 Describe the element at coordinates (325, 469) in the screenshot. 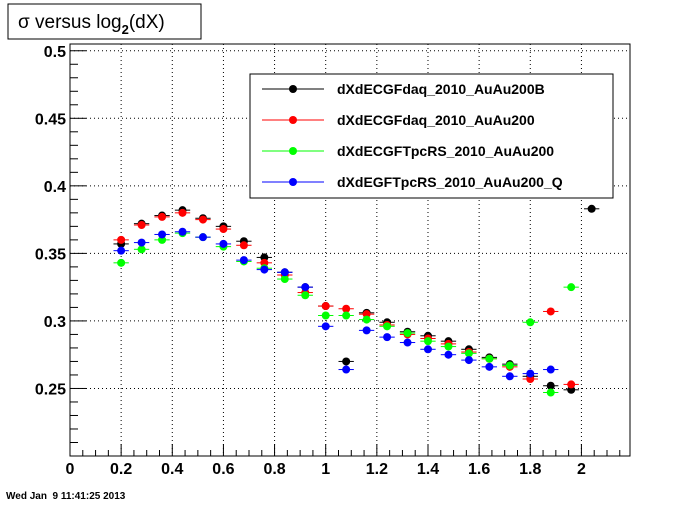

I see `x-tick-label: 1` at that location.